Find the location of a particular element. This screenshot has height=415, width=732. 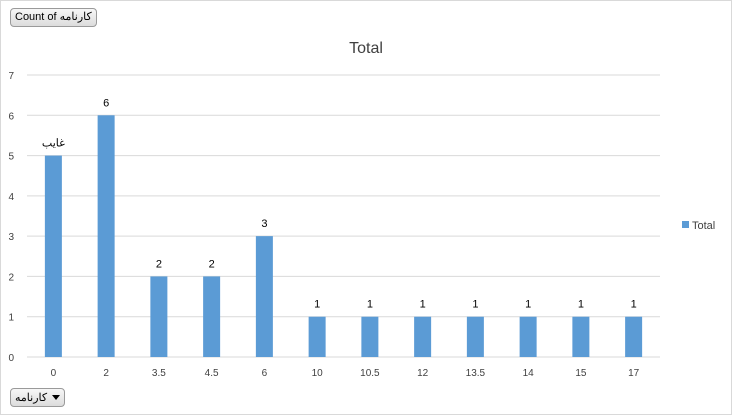

x-tick-label: 12 is located at coordinates (423, 373).